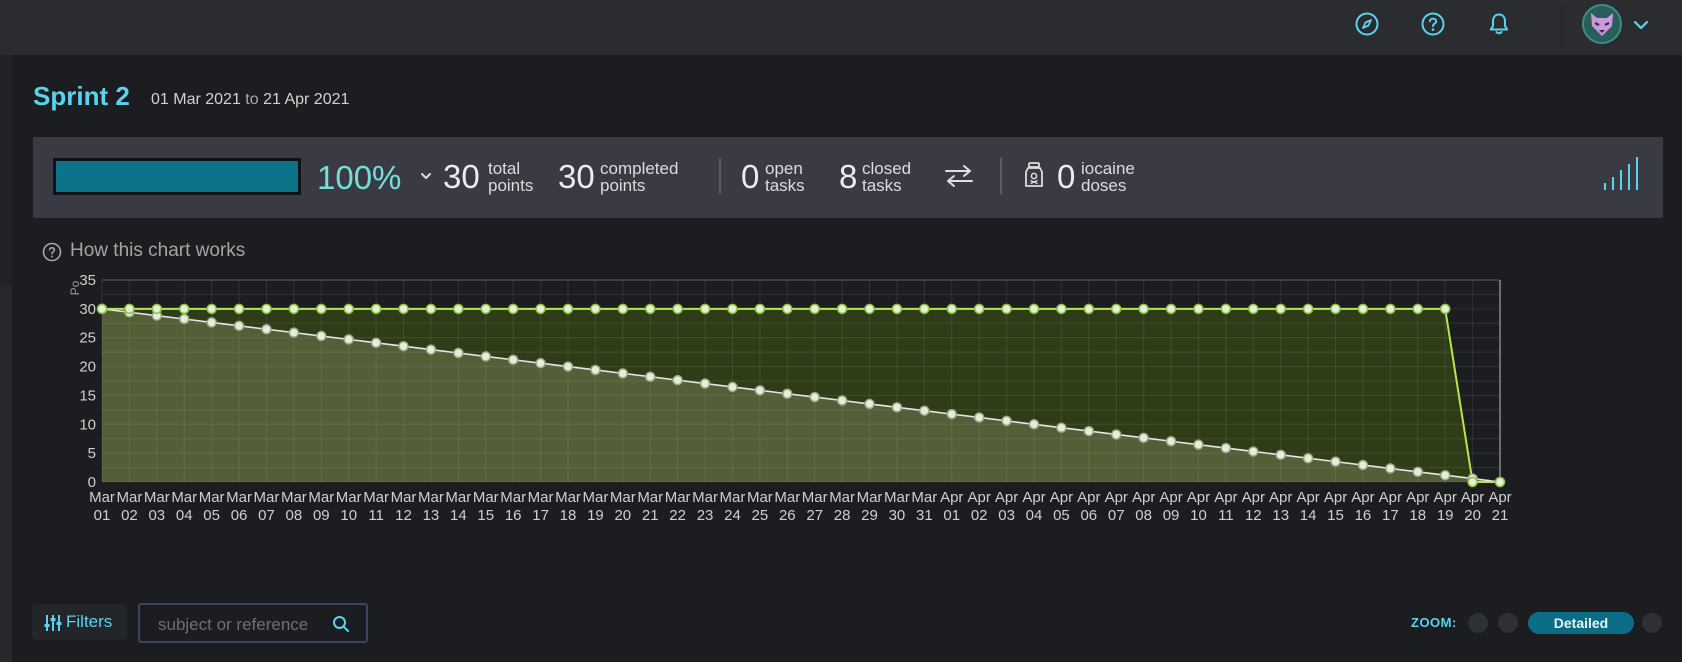 The height and width of the screenshot is (662, 1682). I want to click on total-points-label-2: points, so click(511, 185).